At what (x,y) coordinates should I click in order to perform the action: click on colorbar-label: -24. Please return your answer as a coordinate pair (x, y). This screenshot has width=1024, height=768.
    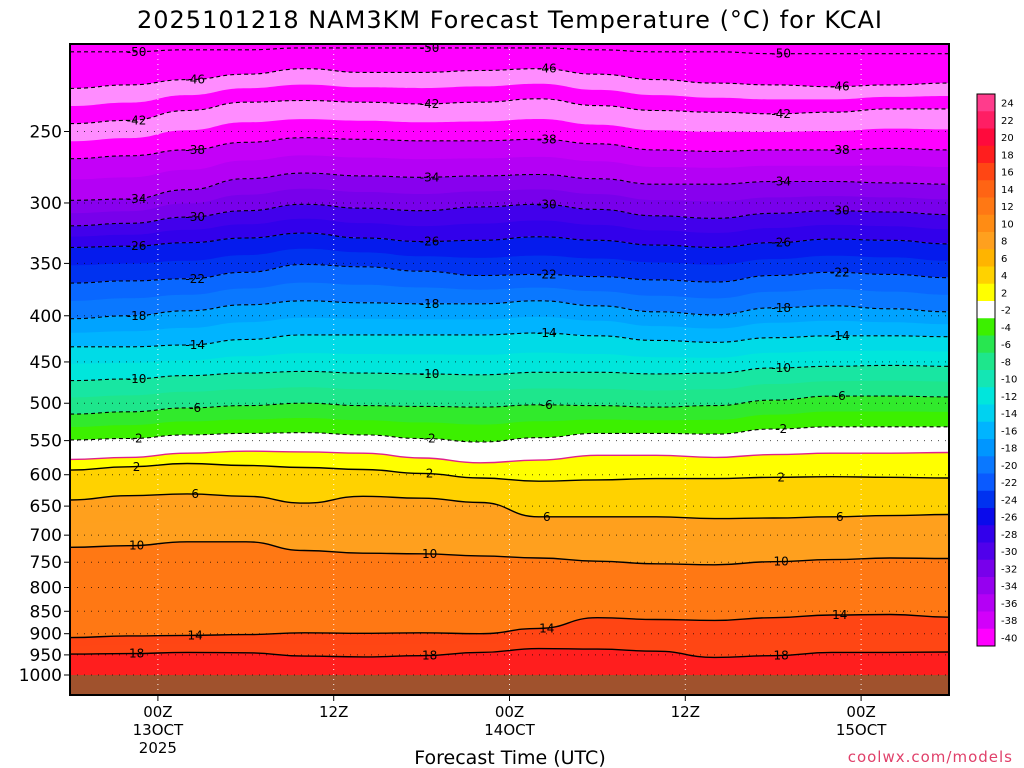
    Looking at the image, I should click on (1009, 500).